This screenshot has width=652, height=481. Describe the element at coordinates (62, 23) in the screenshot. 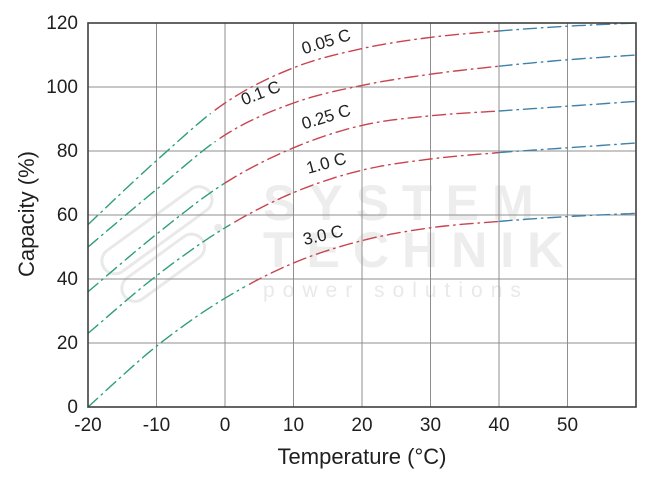

I see `y-tick-label: 120` at that location.